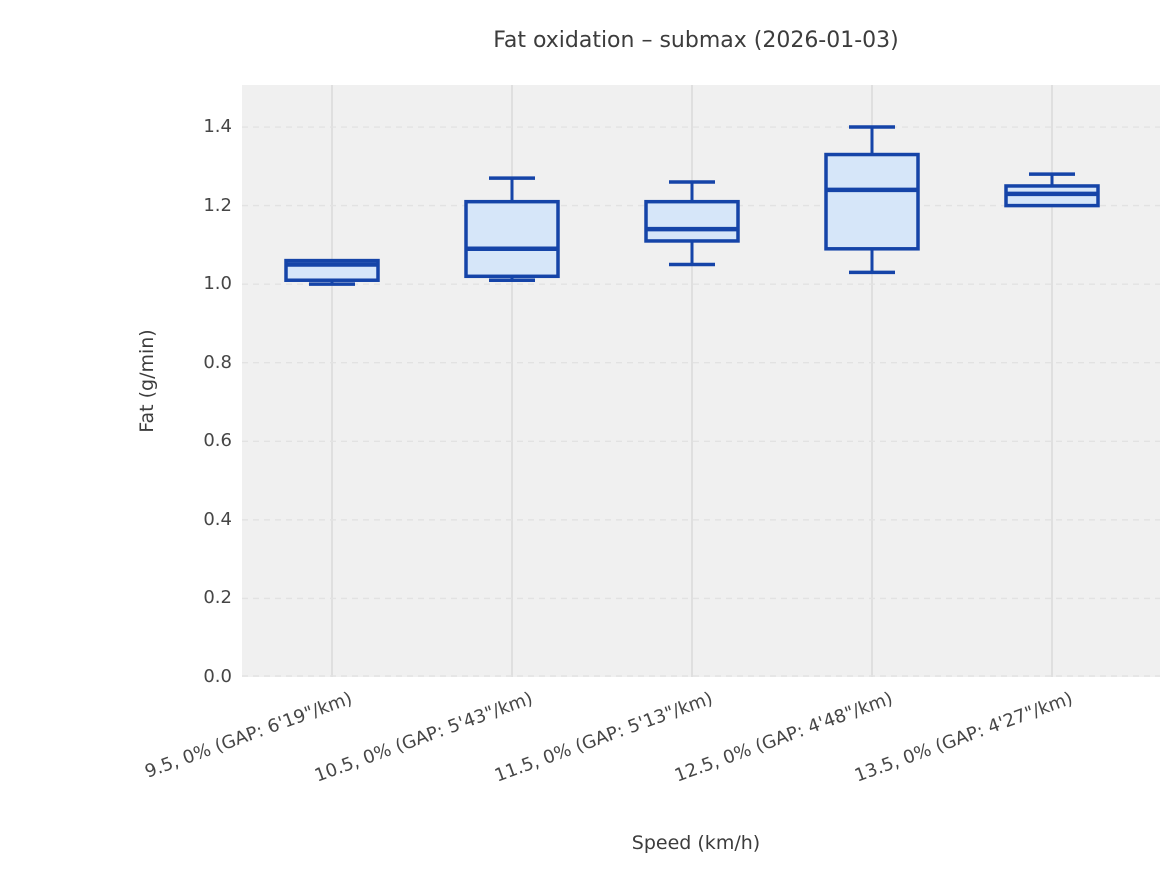 The width and height of the screenshot is (1160, 874). I want to click on x-axis-label: Speed (km/h), so click(696, 843).